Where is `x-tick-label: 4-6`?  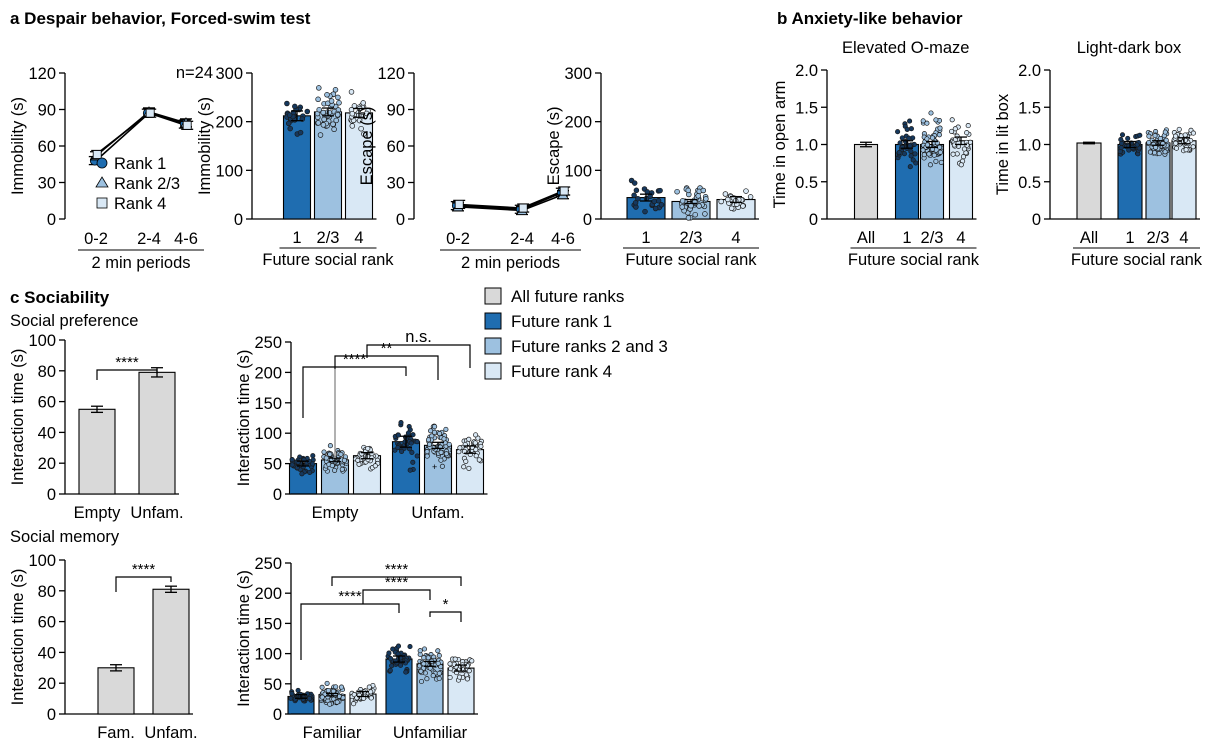
x-tick-label: 4-6 is located at coordinates (186, 239).